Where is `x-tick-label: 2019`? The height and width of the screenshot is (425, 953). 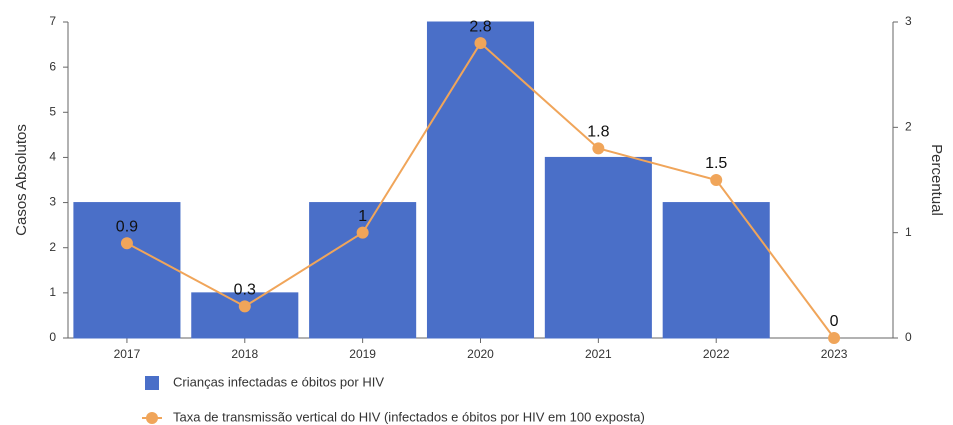
x-tick-label: 2019 is located at coordinates (362, 354).